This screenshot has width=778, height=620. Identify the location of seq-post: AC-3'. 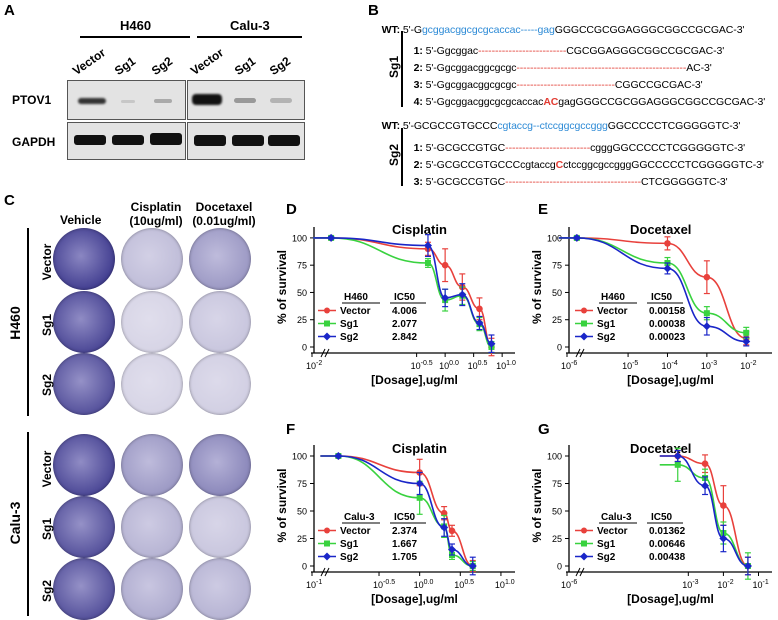
(699, 68).